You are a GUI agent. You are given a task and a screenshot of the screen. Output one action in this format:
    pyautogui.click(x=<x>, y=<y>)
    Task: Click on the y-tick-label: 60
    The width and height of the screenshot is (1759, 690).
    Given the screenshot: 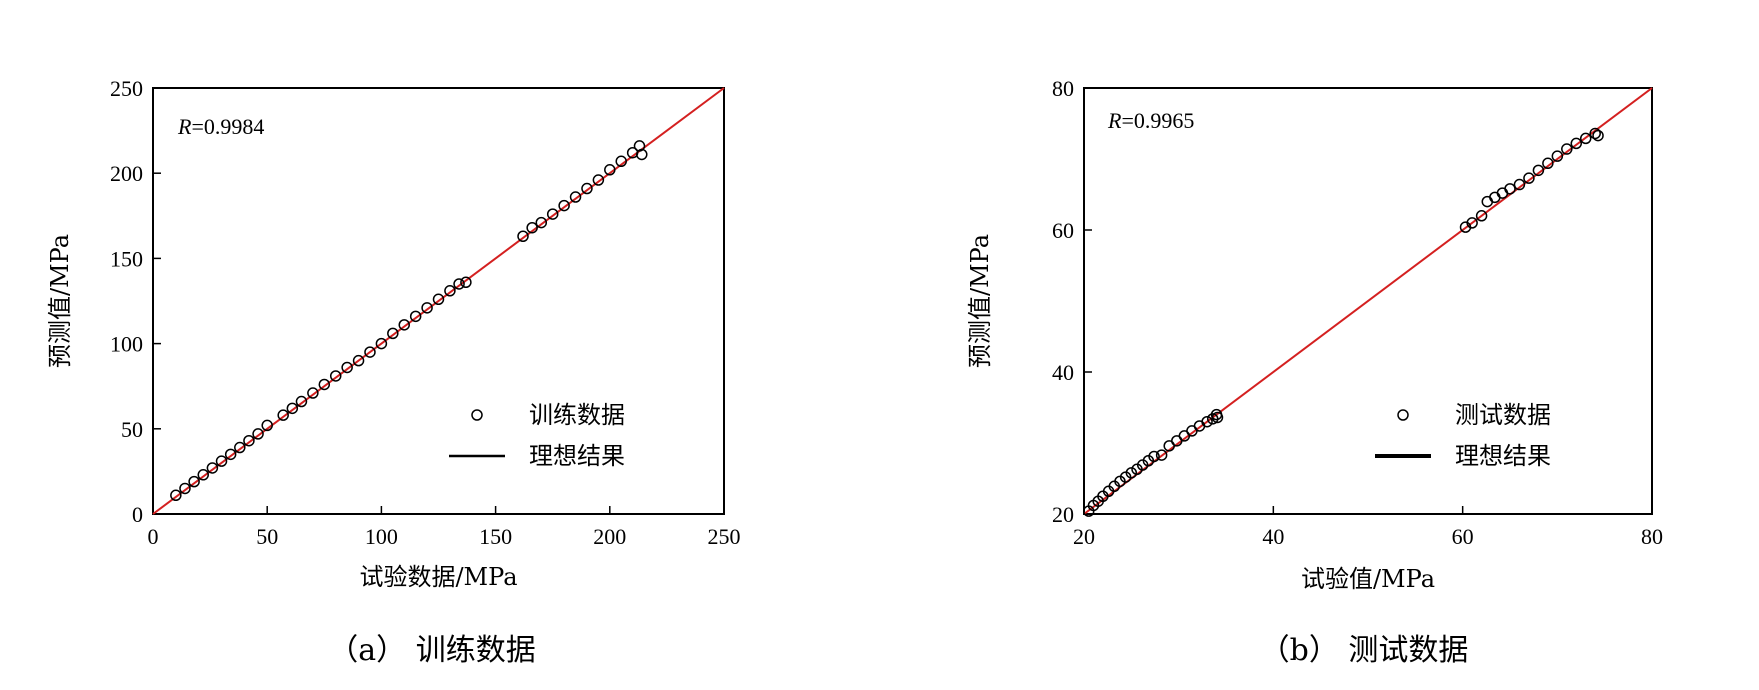 What is the action you would take?
    pyautogui.click(x=1063, y=230)
    